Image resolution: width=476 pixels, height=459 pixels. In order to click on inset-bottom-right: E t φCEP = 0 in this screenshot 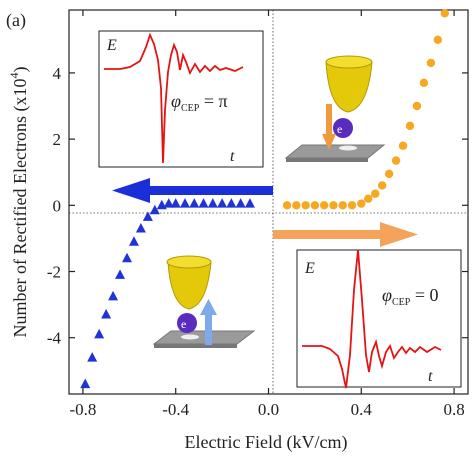, I will do `click(379, 319)`.